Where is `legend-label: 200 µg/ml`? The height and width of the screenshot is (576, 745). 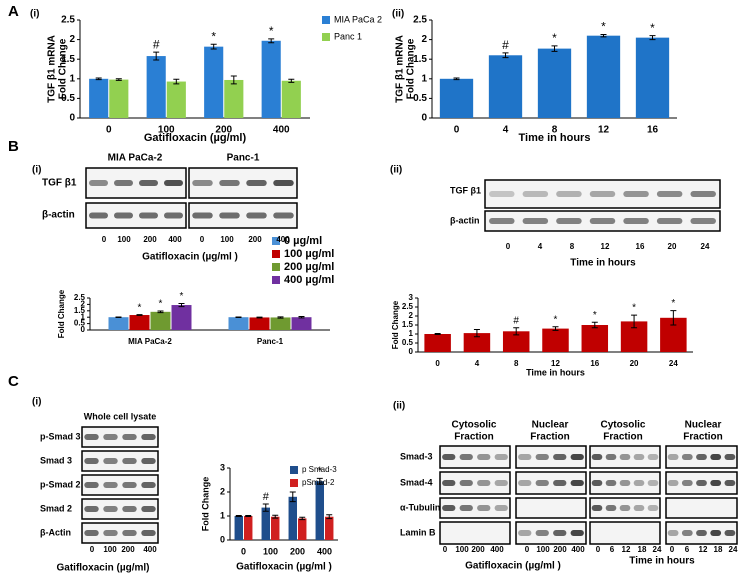 legend-label: 200 µg/ml is located at coordinates (309, 267).